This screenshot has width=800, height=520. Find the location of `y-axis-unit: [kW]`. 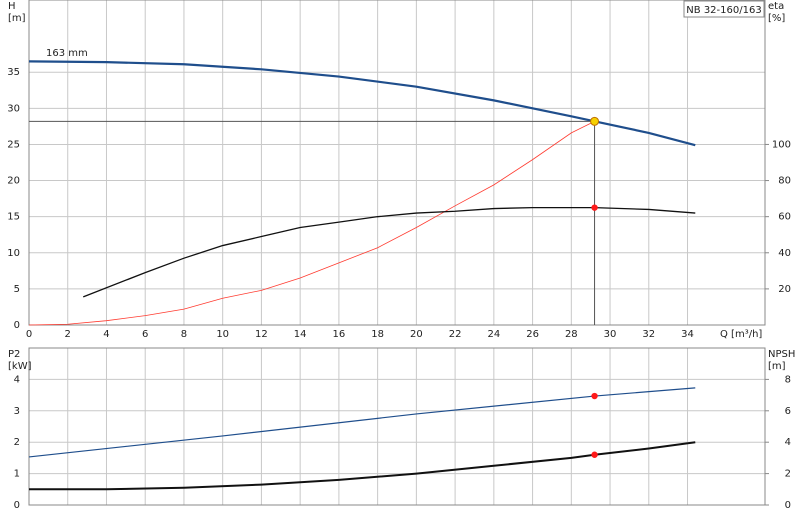

y-axis-unit: [kW] is located at coordinates (20, 366).